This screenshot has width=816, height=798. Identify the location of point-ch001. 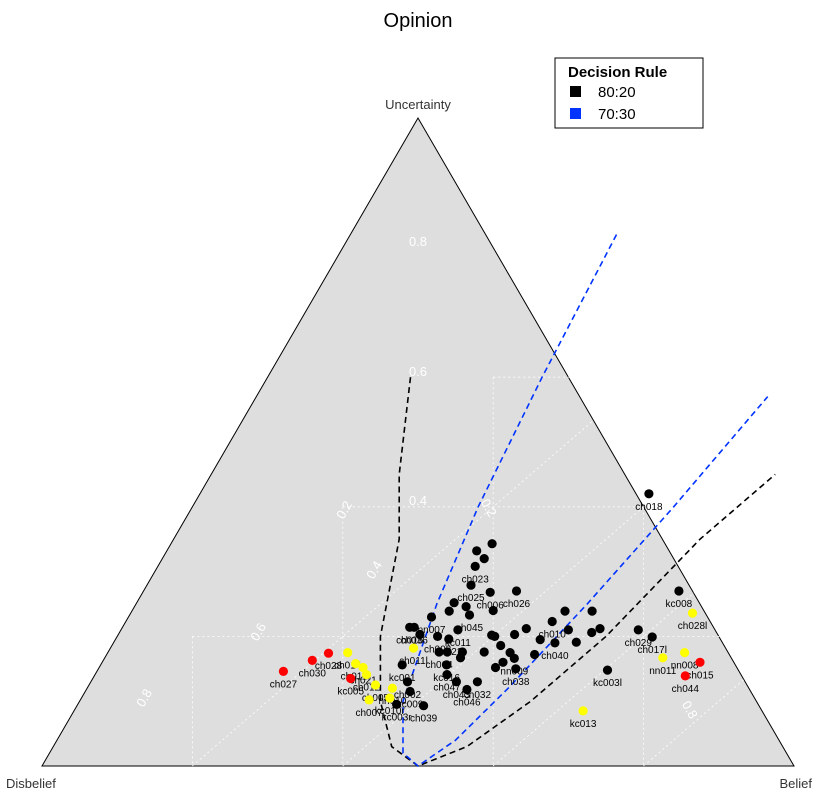
(477, 551).